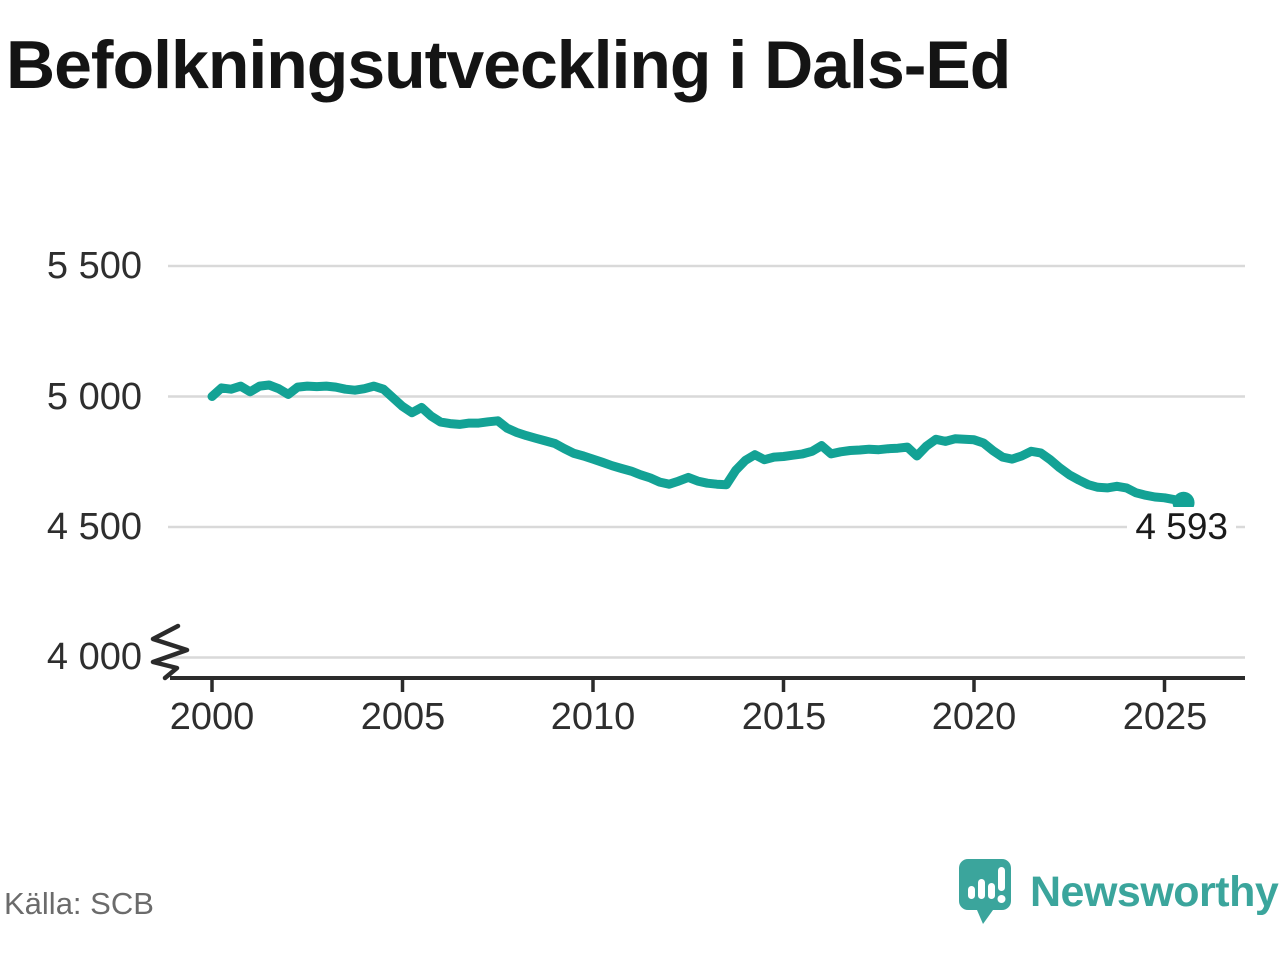 The width and height of the screenshot is (1280, 960). I want to click on x-tick-label-2000: 2000, so click(212, 717).